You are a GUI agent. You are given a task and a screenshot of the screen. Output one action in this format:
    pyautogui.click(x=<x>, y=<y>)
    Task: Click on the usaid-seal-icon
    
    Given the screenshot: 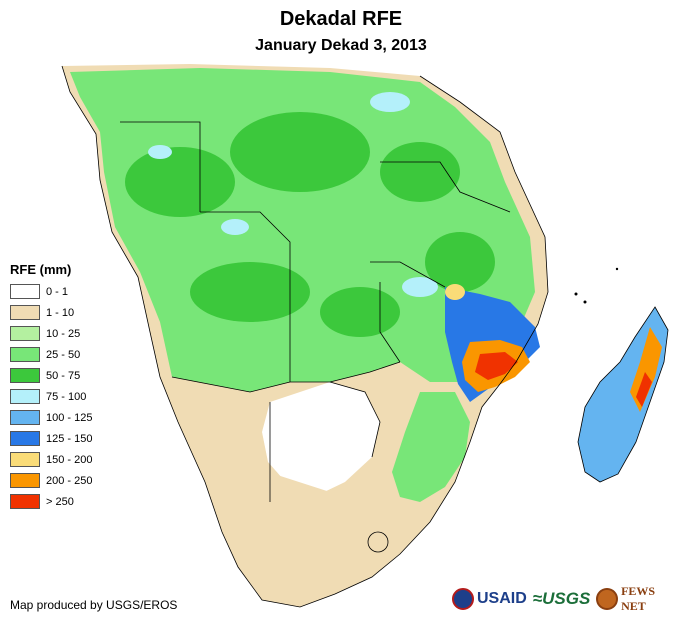 What is the action you would take?
    pyautogui.click(x=463, y=599)
    